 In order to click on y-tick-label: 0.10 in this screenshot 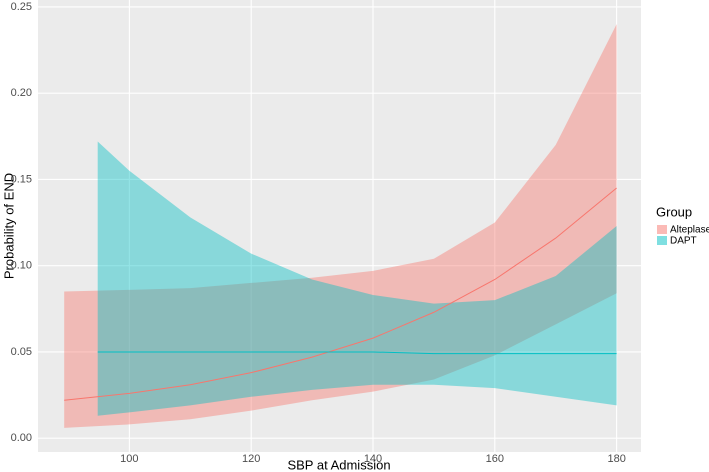, I will do `click(21, 266)`.